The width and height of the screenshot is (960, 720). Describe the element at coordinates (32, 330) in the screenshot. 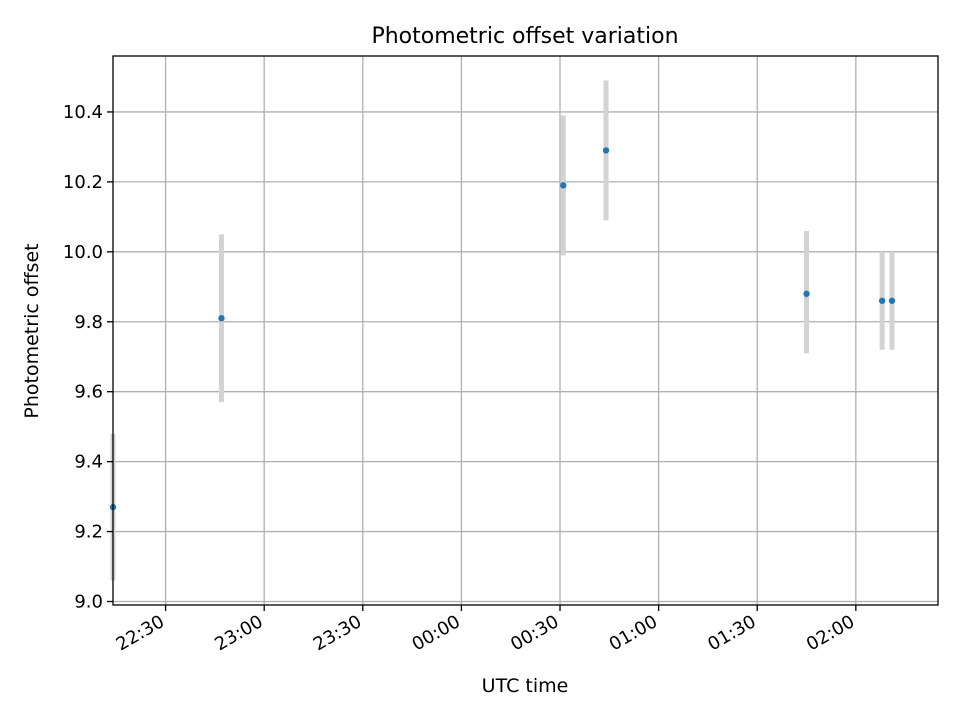

I see `y-axis-label: Photometric offset` at that location.